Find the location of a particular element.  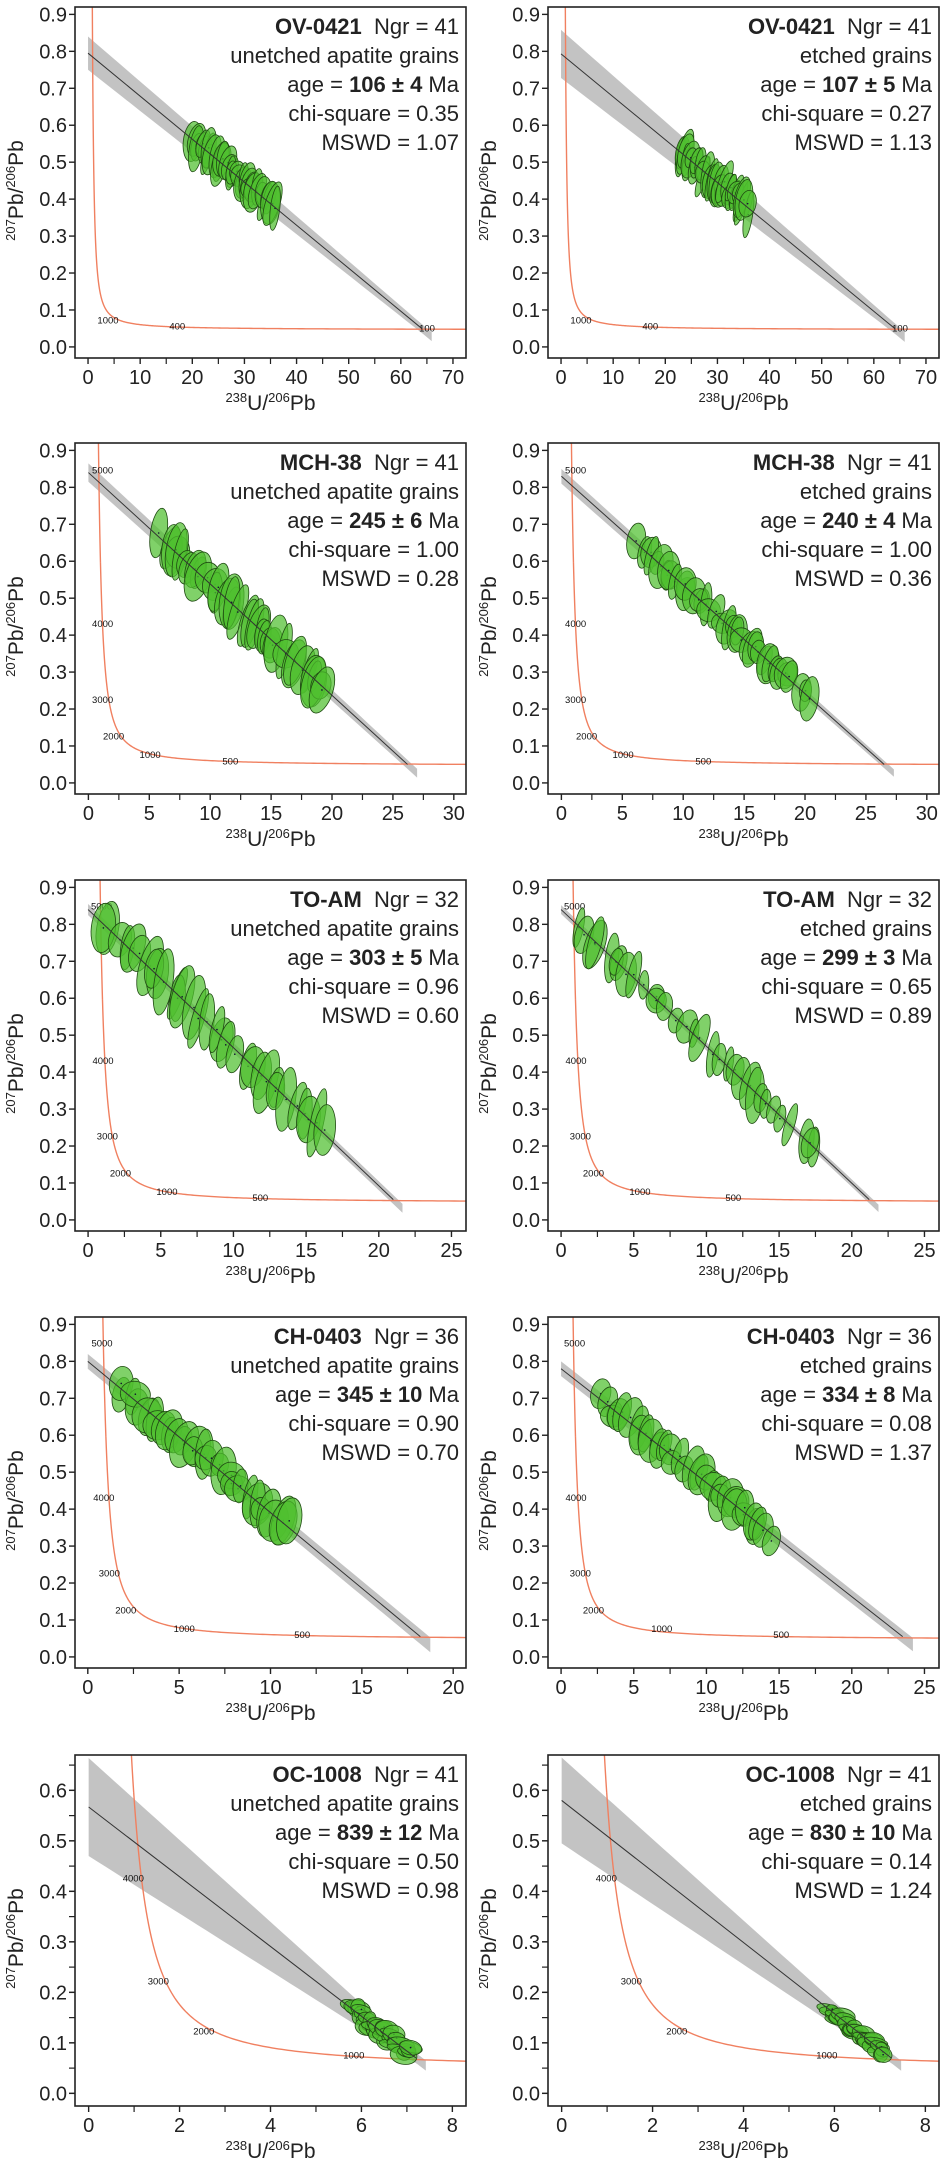

y-tick-label: 0.7 is located at coordinates (53, 525).